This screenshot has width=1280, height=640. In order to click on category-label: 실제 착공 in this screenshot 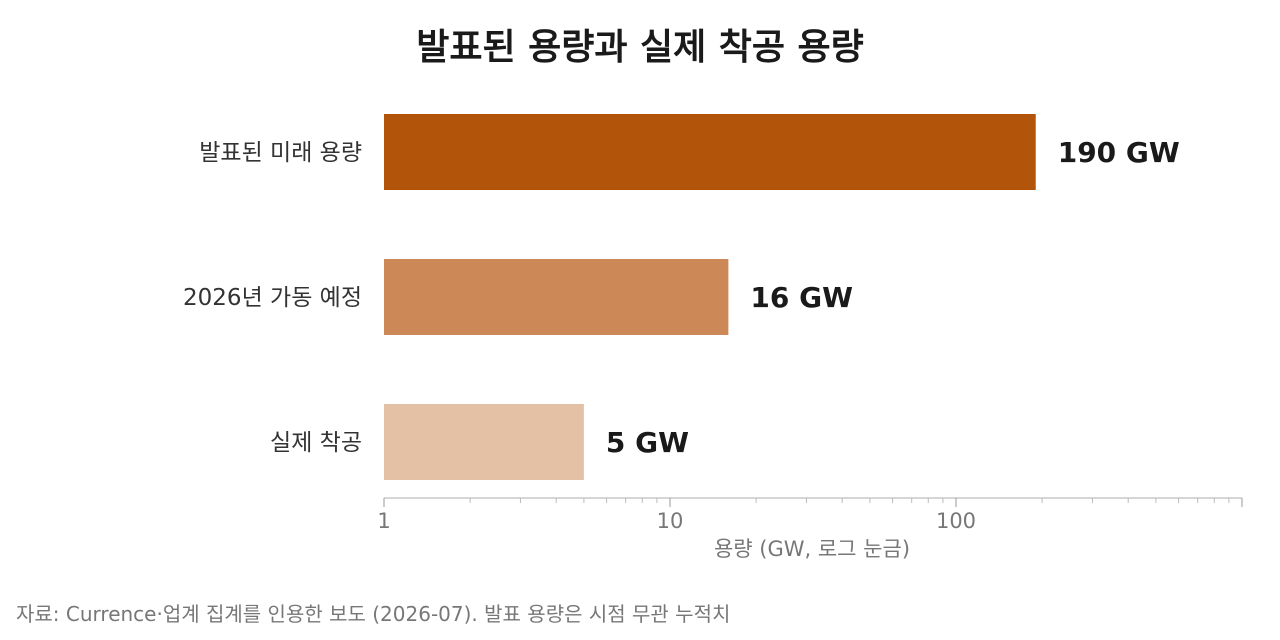, I will do `click(316, 443)`.